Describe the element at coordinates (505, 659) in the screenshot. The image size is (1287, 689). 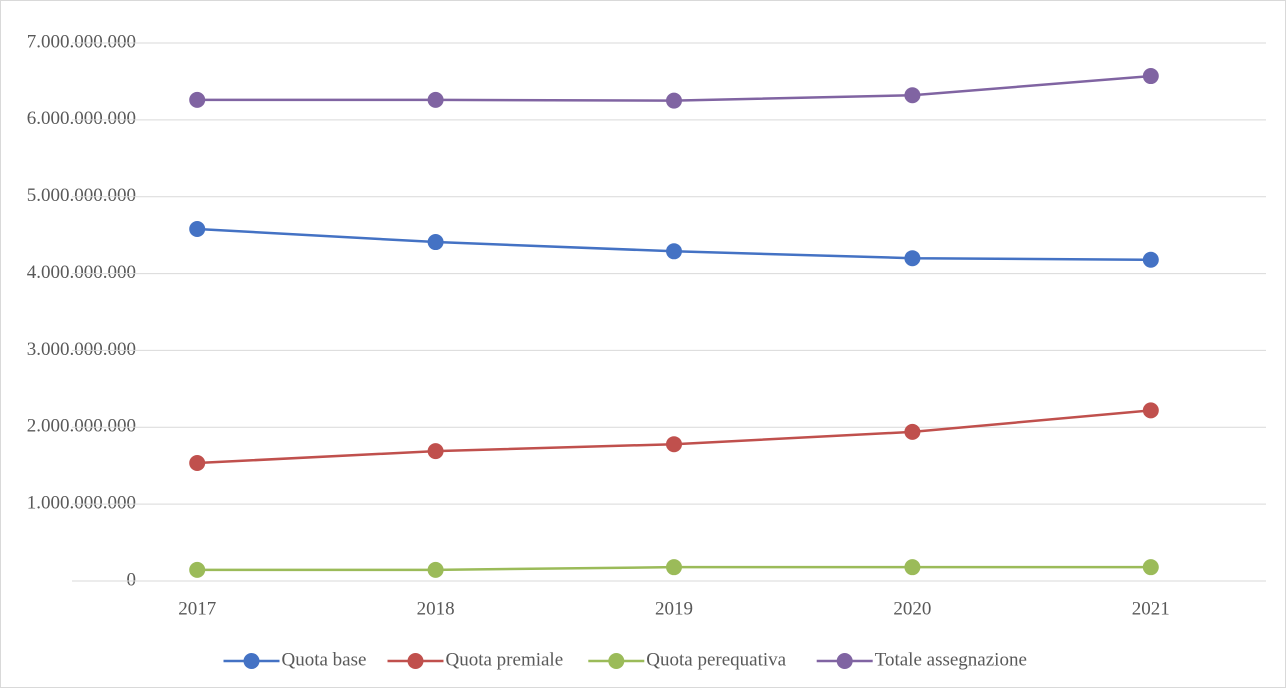
I see `legend-label: Quota premiale` at that location.